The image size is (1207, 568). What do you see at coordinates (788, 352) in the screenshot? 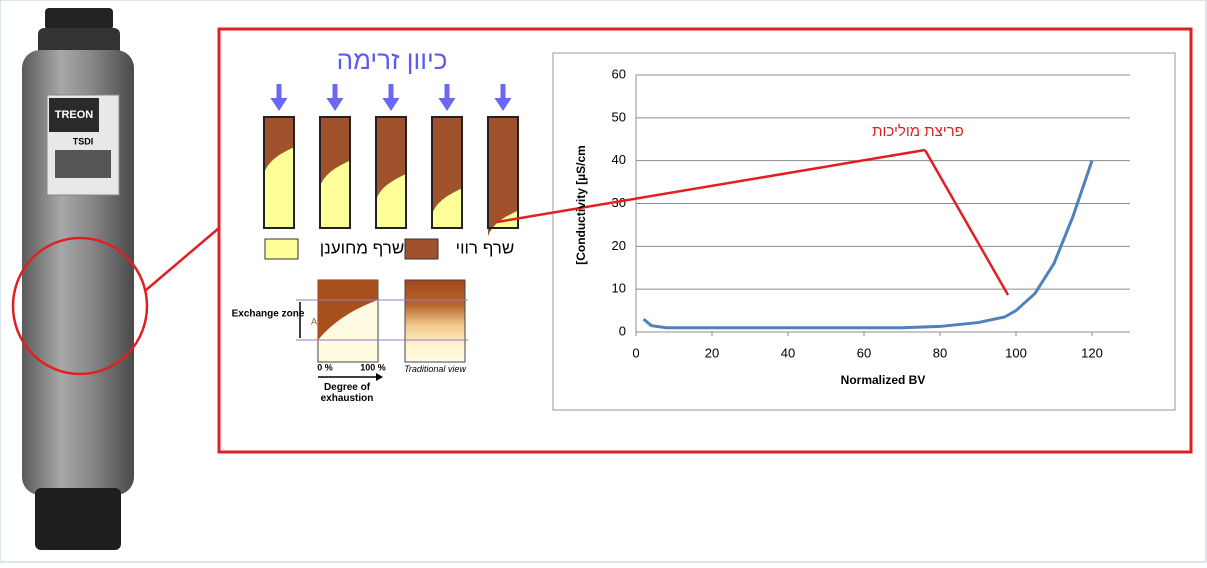
I see `x-tick-label: 40` at bounding box center [788, 352].